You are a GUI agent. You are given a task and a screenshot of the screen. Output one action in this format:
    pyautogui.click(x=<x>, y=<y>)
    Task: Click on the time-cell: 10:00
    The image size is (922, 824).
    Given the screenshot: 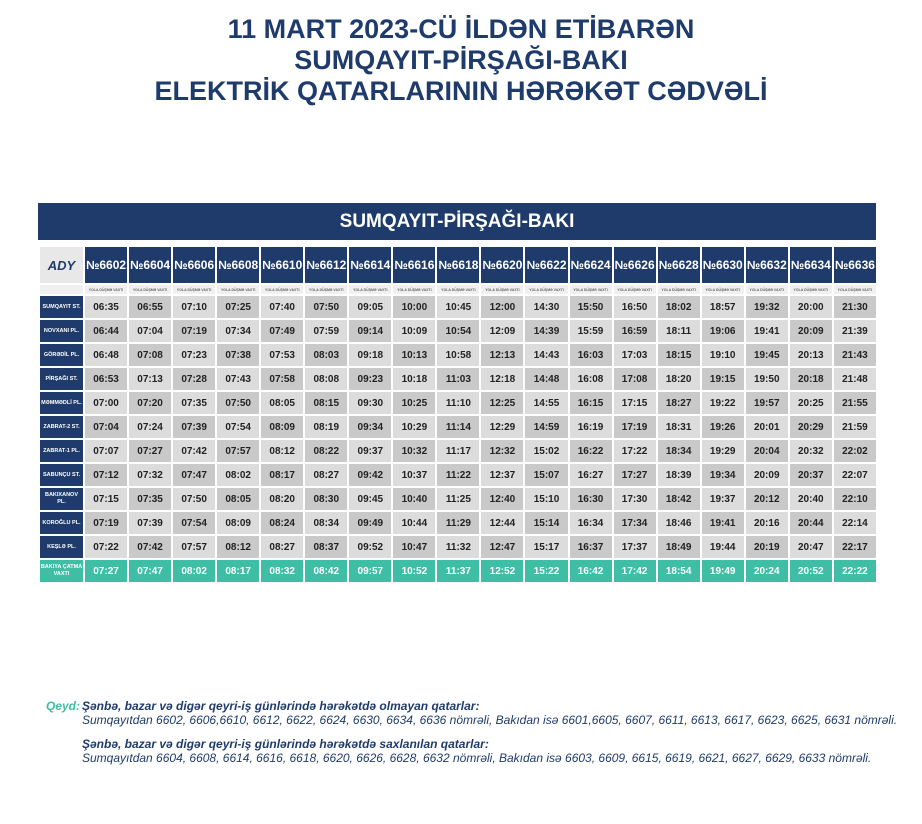 What is the action you would take?
    pyautogui.click(x=414, y=307)
    